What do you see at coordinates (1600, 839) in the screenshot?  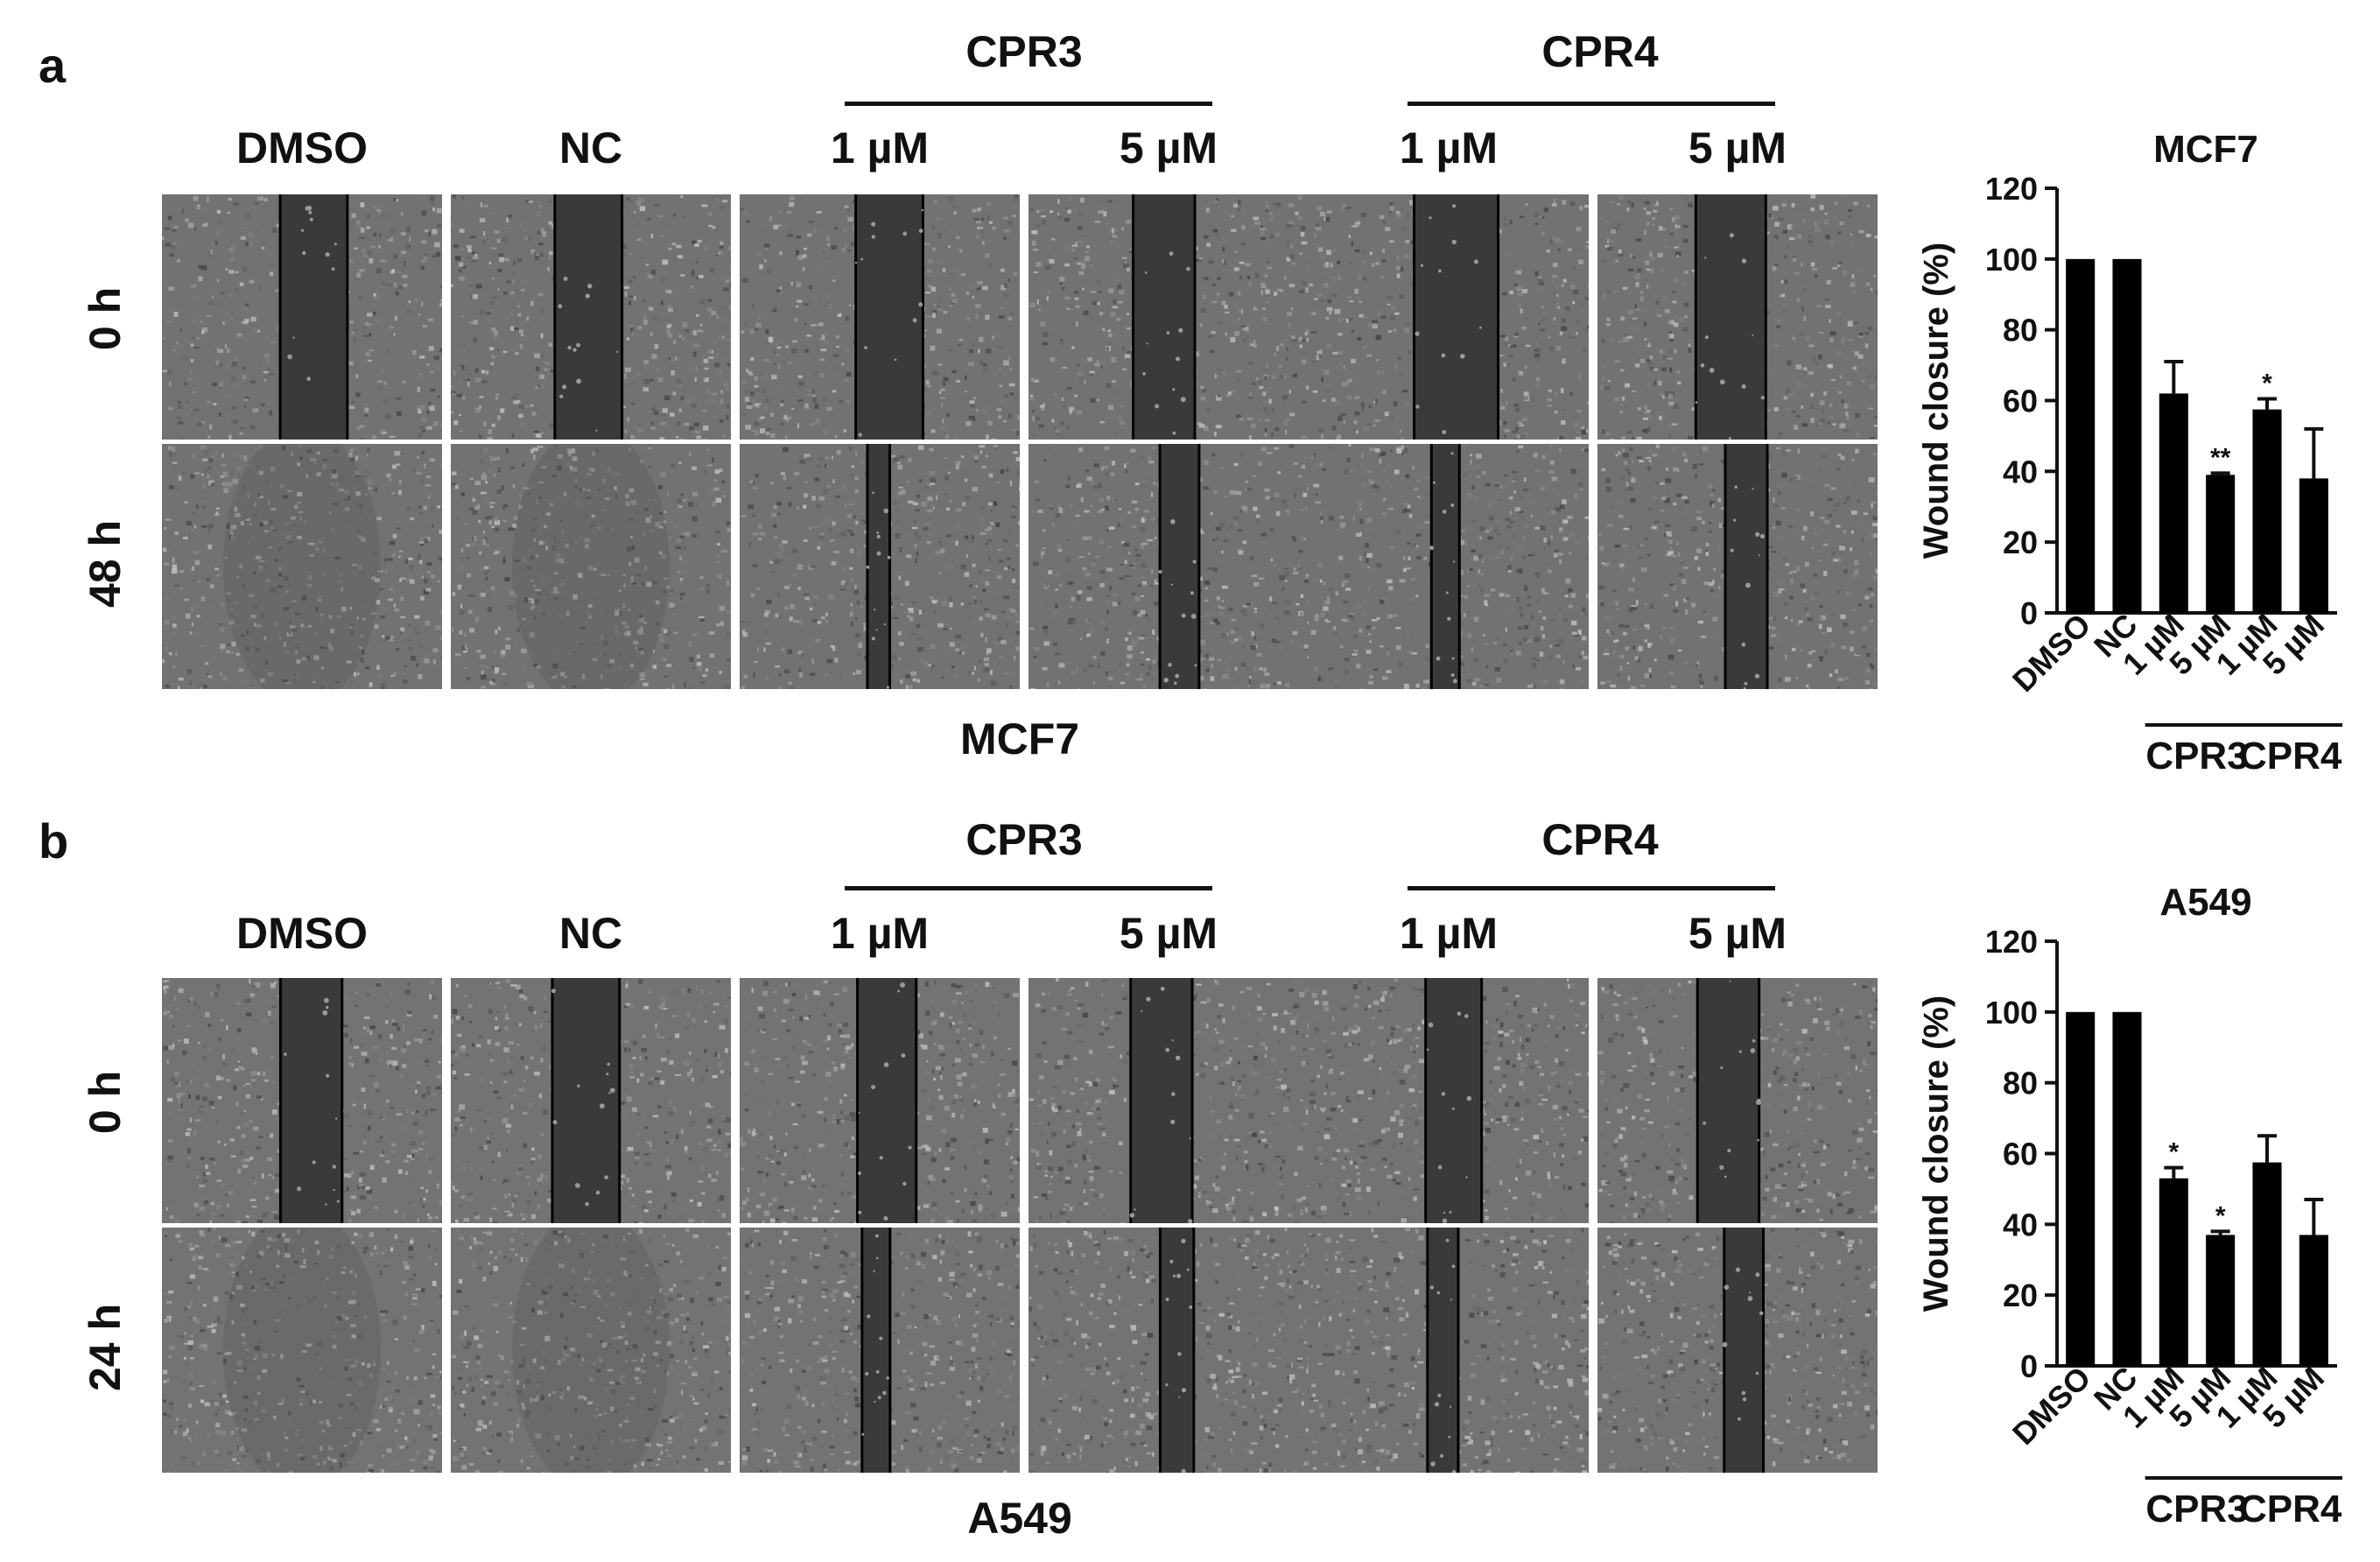 I see `group-label-cpr4-b: CPR4` at bounding box center [1600, 839].